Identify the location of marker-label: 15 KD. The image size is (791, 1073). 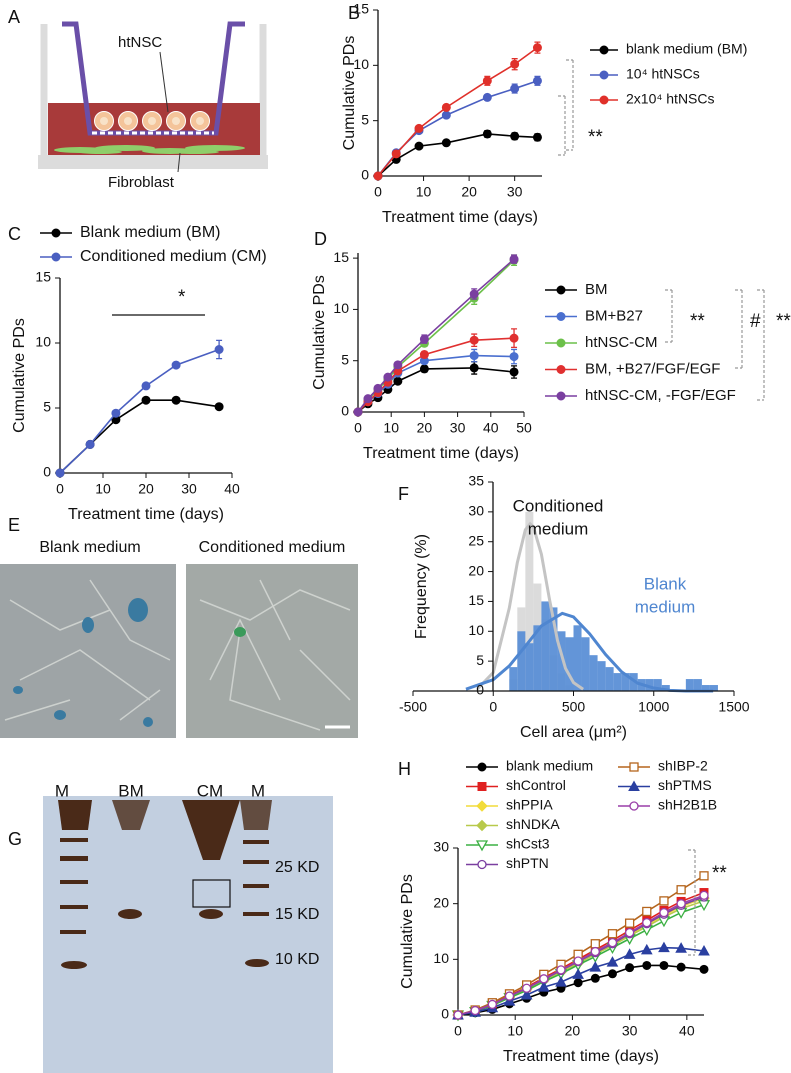
(297, 914).